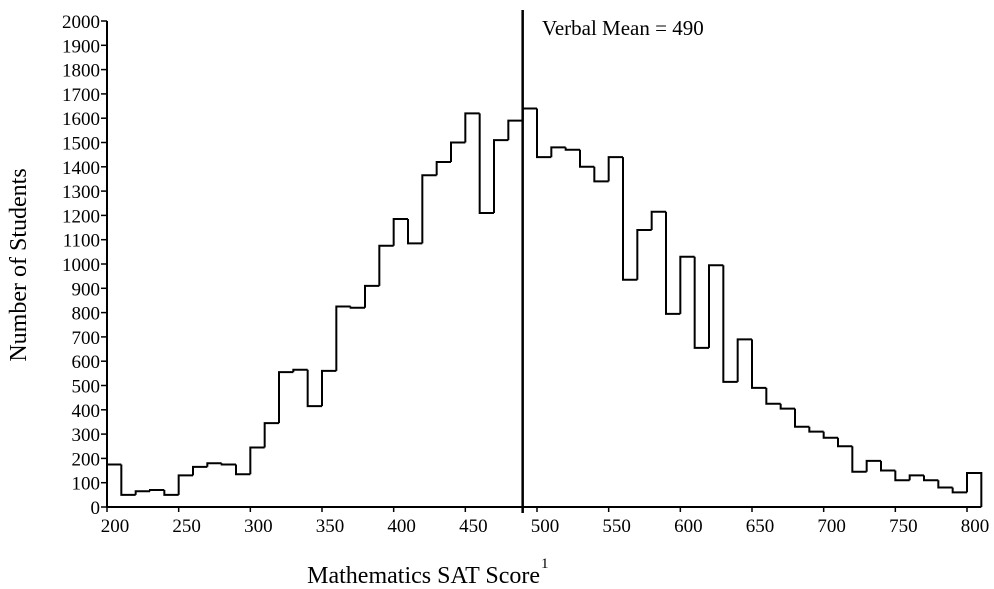 The image size is (994, 589). I want to click on y-tick-label: 1700, so click(81, 95).